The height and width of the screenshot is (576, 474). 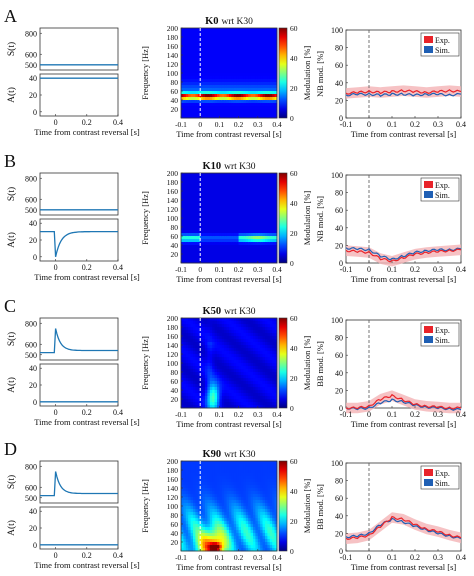 What do you see at coordinates (258, 269) in the screenshot?
I see `spec-x-tick-label: 0.3` at bounding box center [258, 269].